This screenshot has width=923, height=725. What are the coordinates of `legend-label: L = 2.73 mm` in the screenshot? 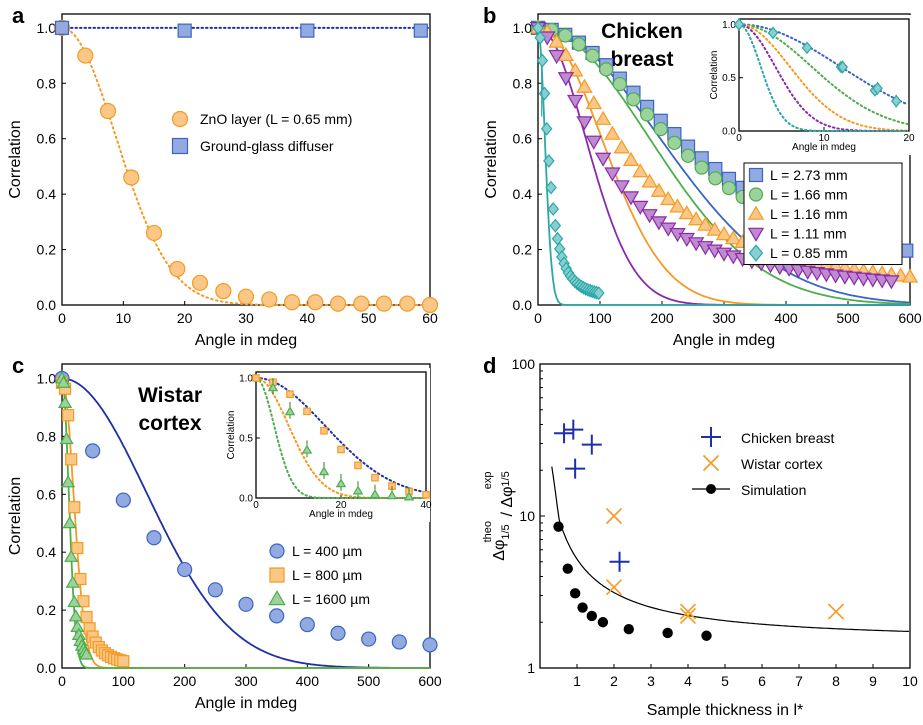 It's located at (809, 175).